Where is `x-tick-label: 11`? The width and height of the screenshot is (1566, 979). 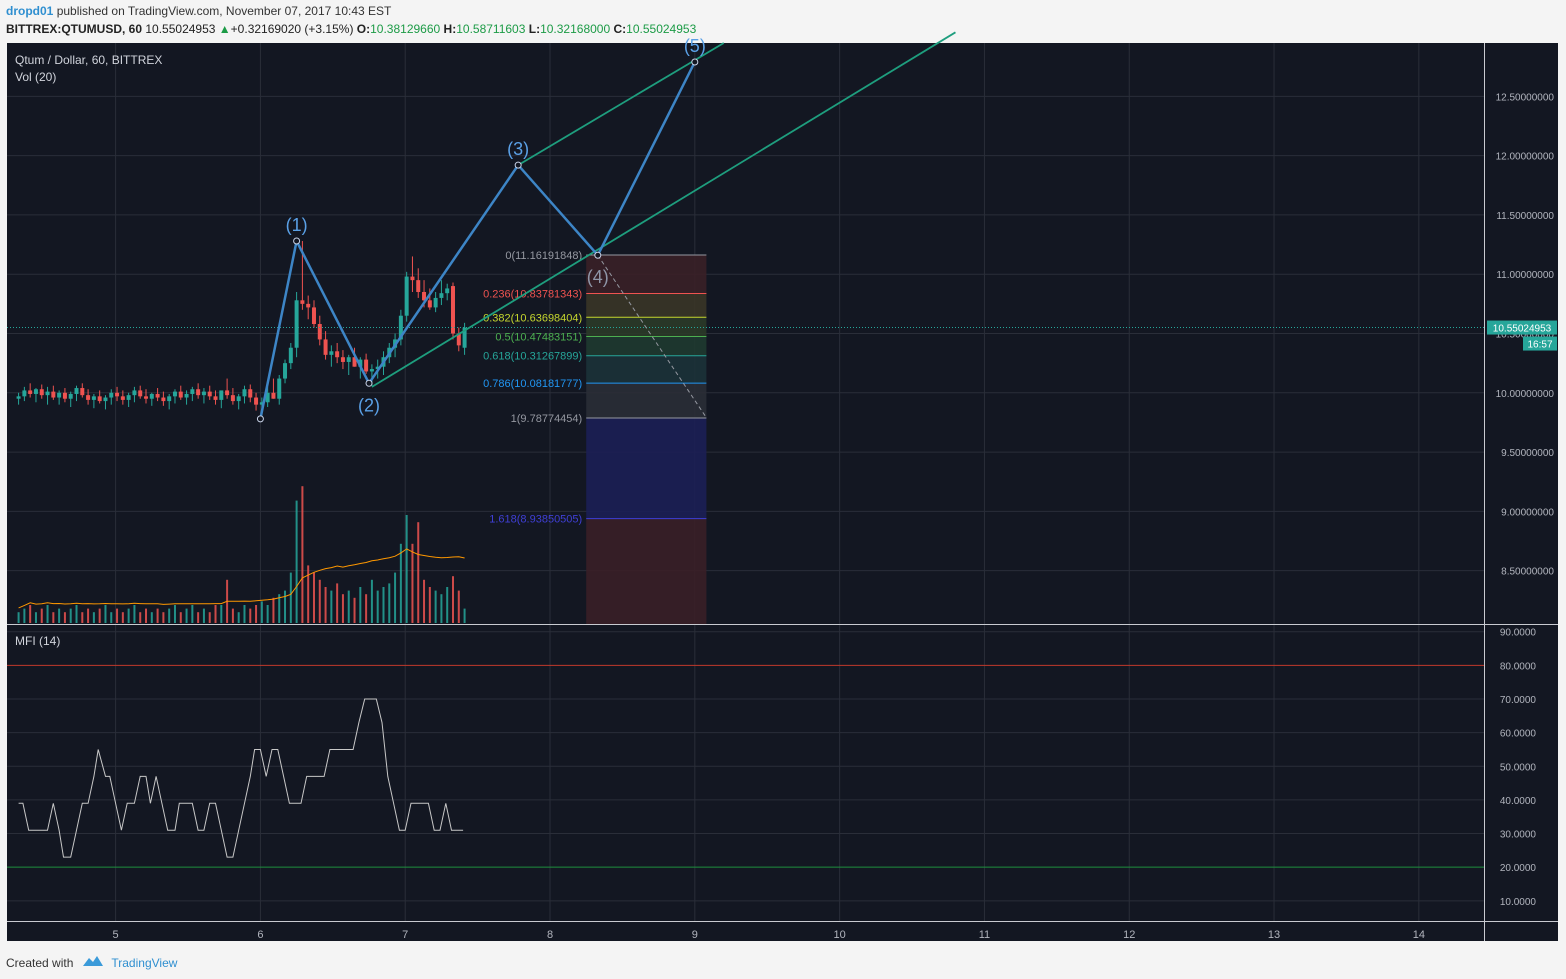
x-tick-label: 11 is located at coordinates (984, 935).